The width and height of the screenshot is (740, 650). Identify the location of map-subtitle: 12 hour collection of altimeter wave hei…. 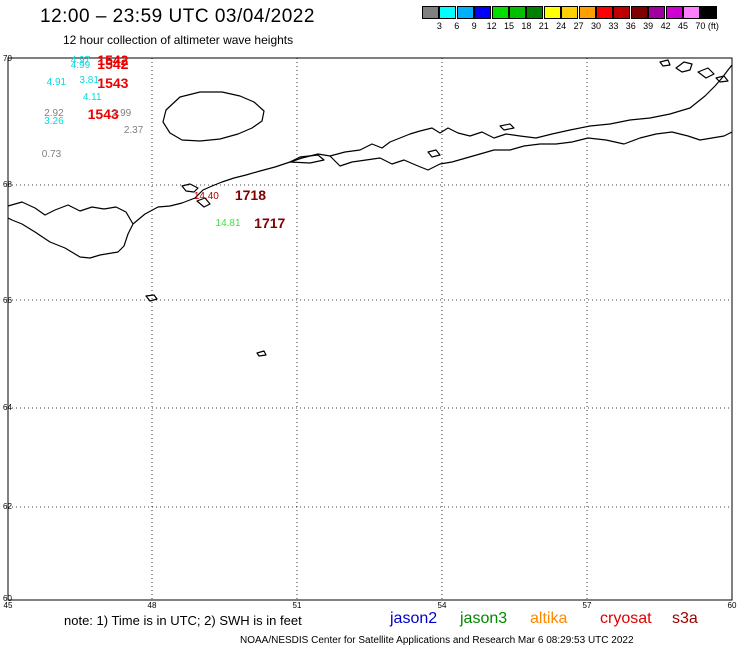
(178, 40).